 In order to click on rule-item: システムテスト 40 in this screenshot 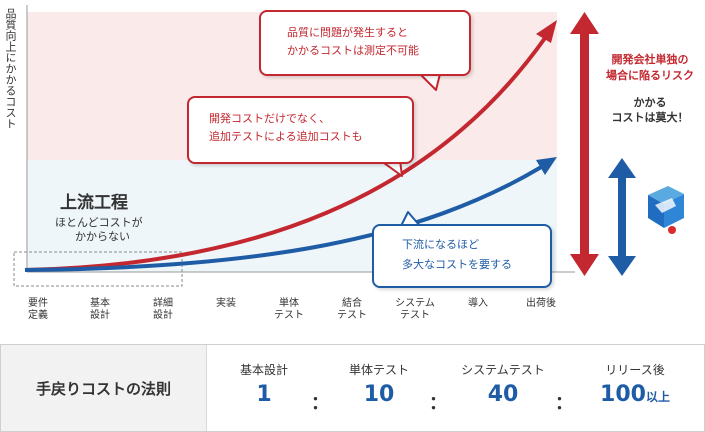, I will do `click(503, 384)`.